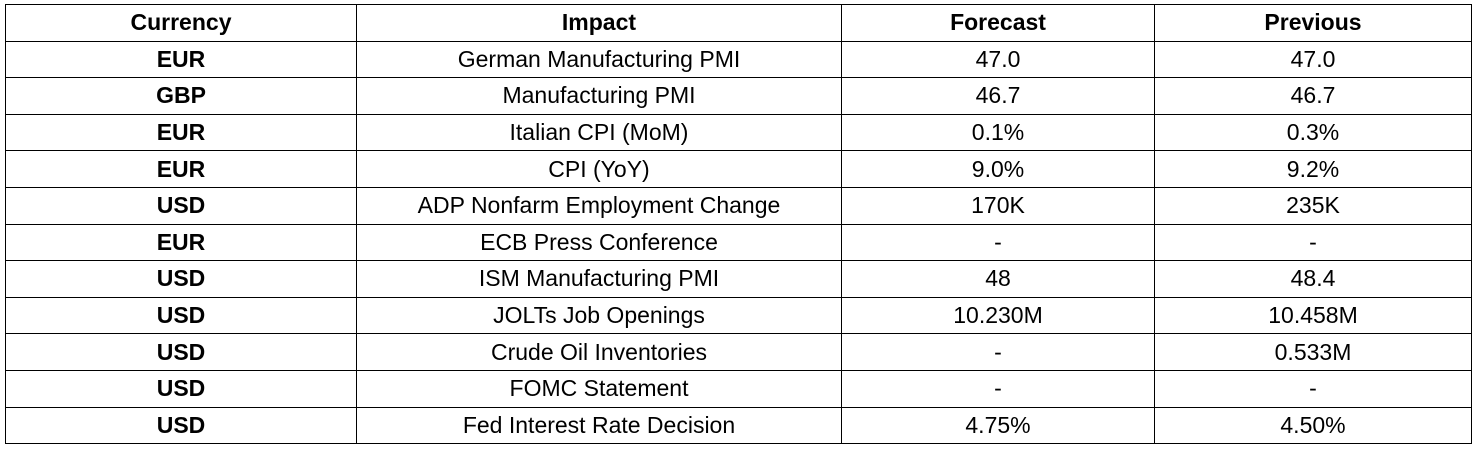 The height and width of the screenshot is (449, 1478). What do you see at coordinates (1313, 352) in the screenshot?
I see `cell-previous: 0.533M` at bounding box center [1313, 352].